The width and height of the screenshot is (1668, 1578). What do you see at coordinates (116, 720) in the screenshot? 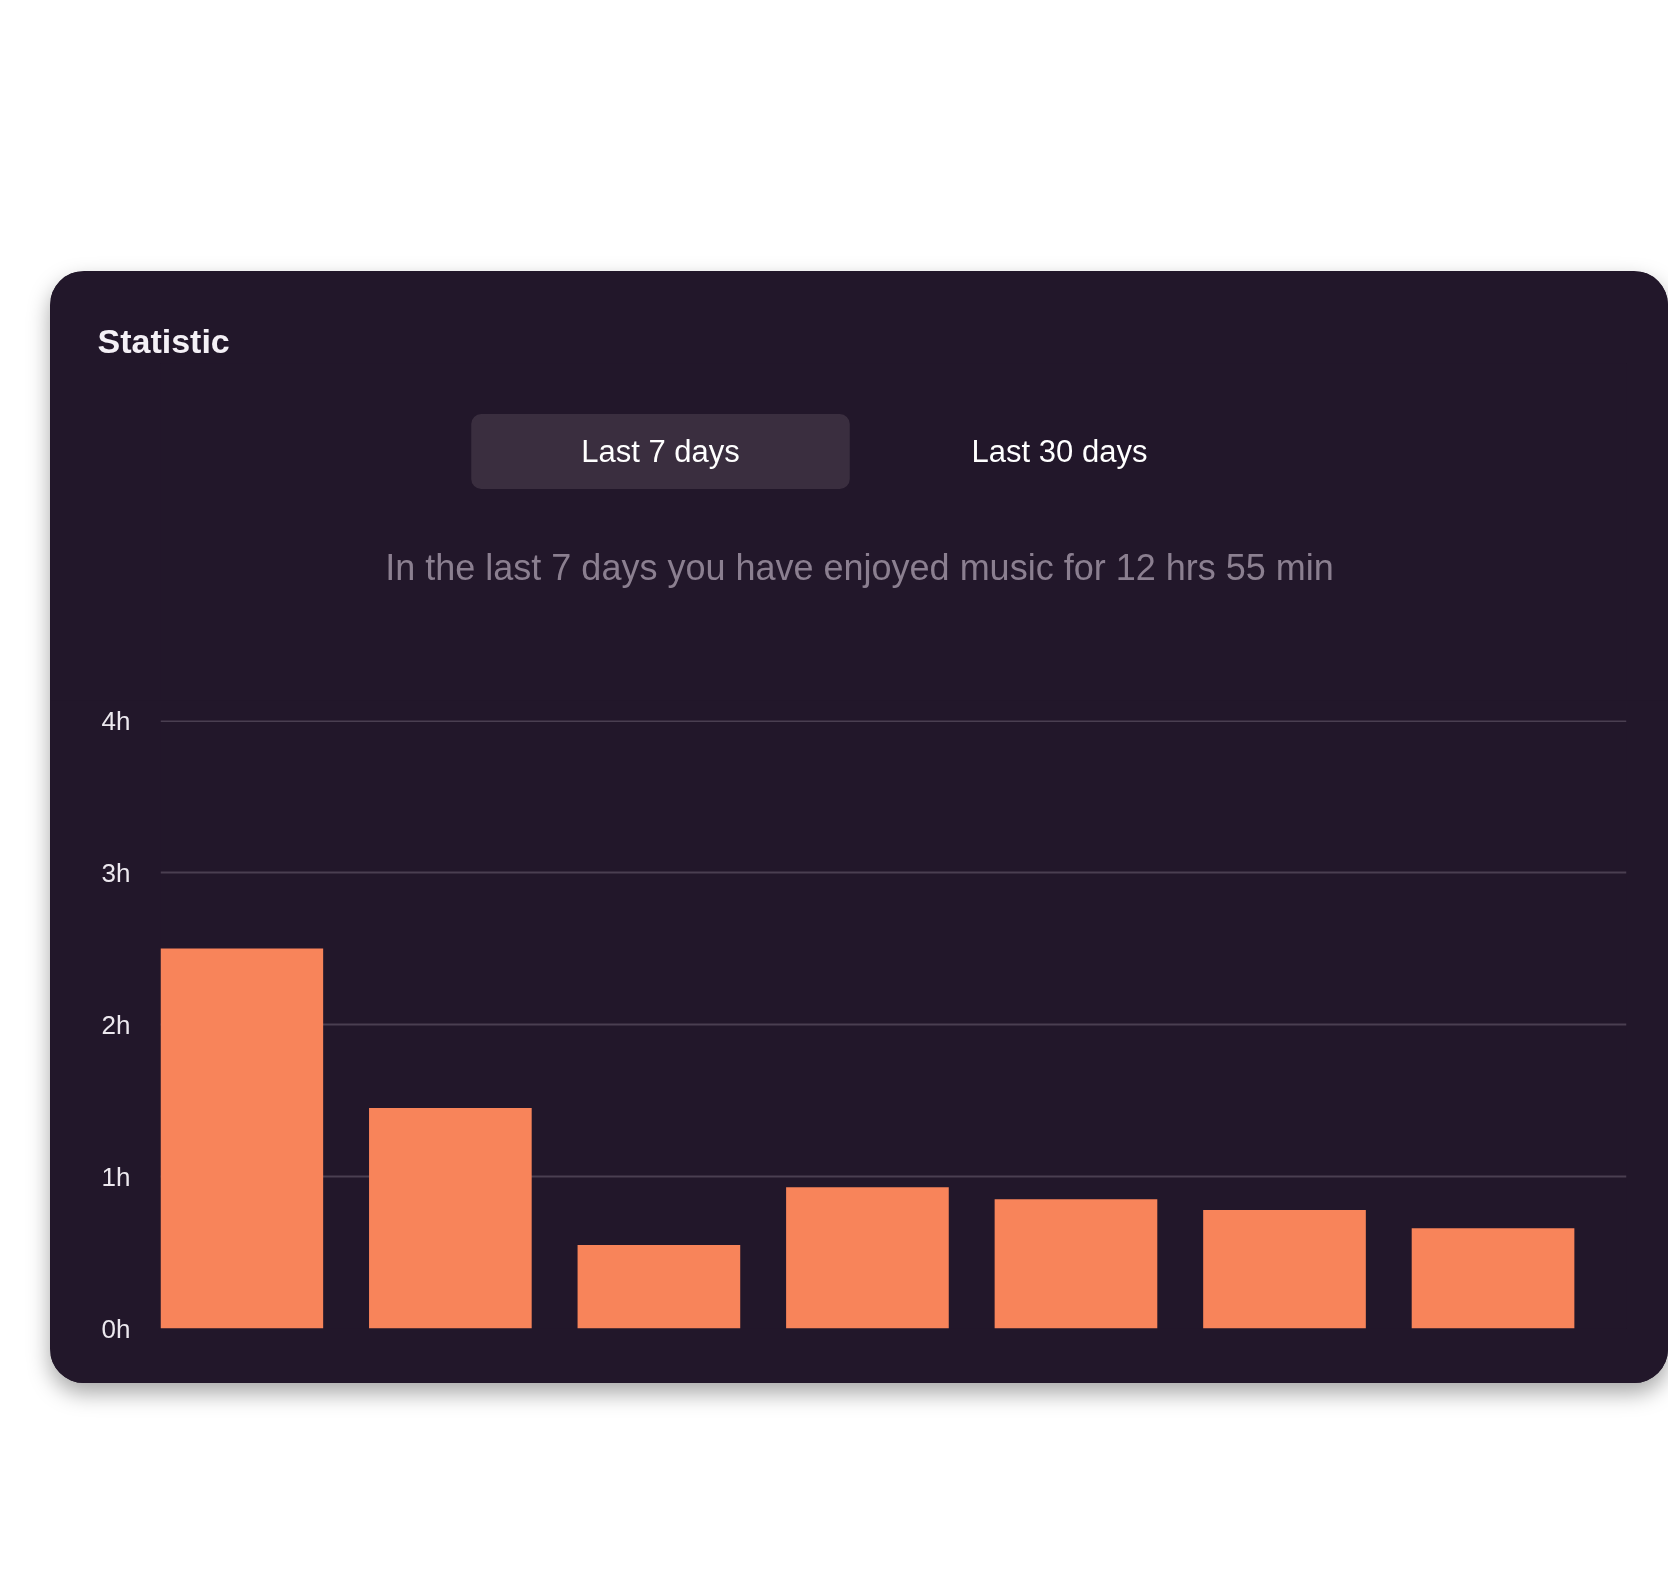
I see `y-tick-label: 4h` at bounding box center [116, 720].